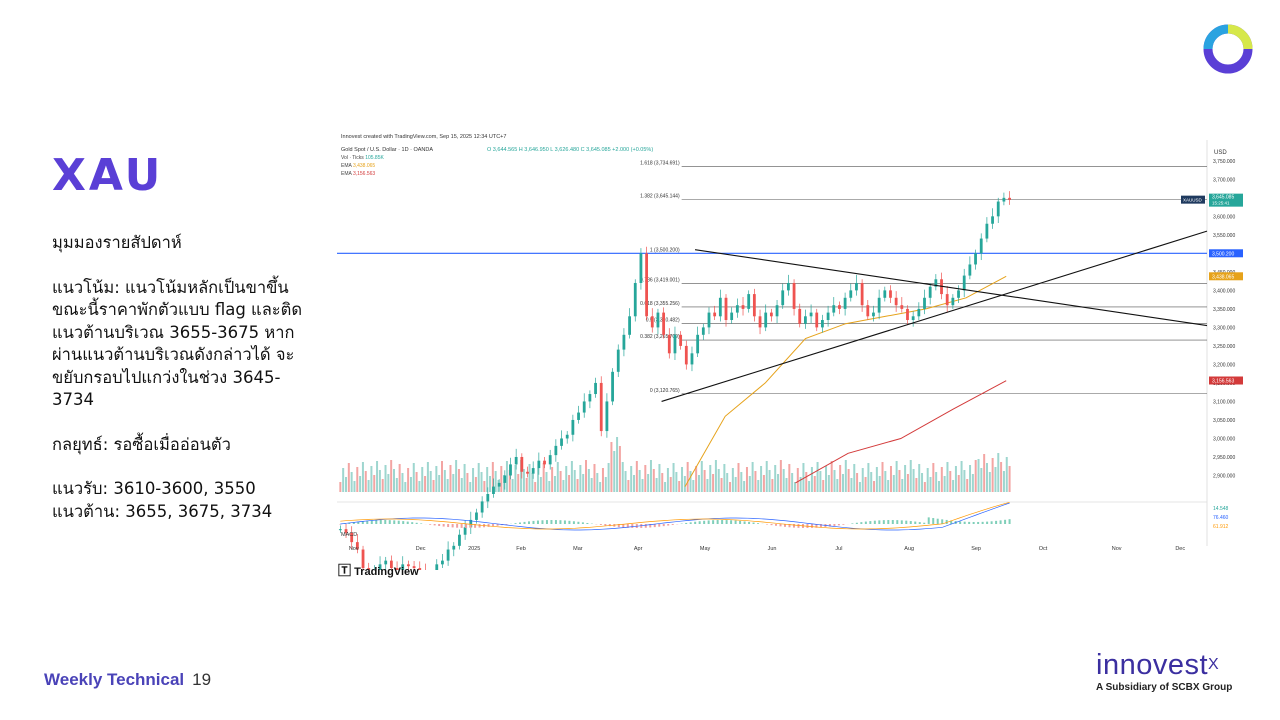  I want to click on slide-title: XAU, so click(108, 175).